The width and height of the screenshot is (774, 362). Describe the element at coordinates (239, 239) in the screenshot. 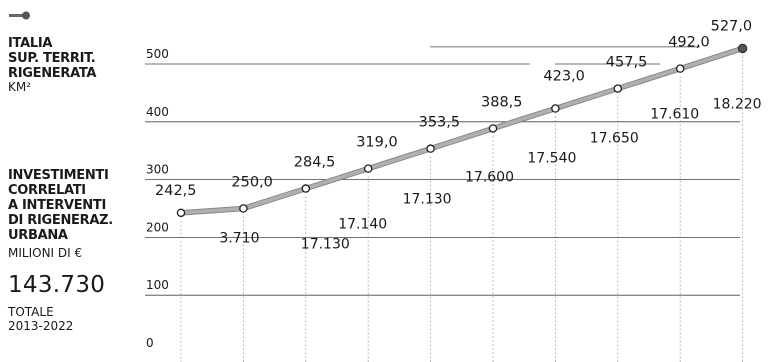

I see `investment-label: 3.710` at that location.